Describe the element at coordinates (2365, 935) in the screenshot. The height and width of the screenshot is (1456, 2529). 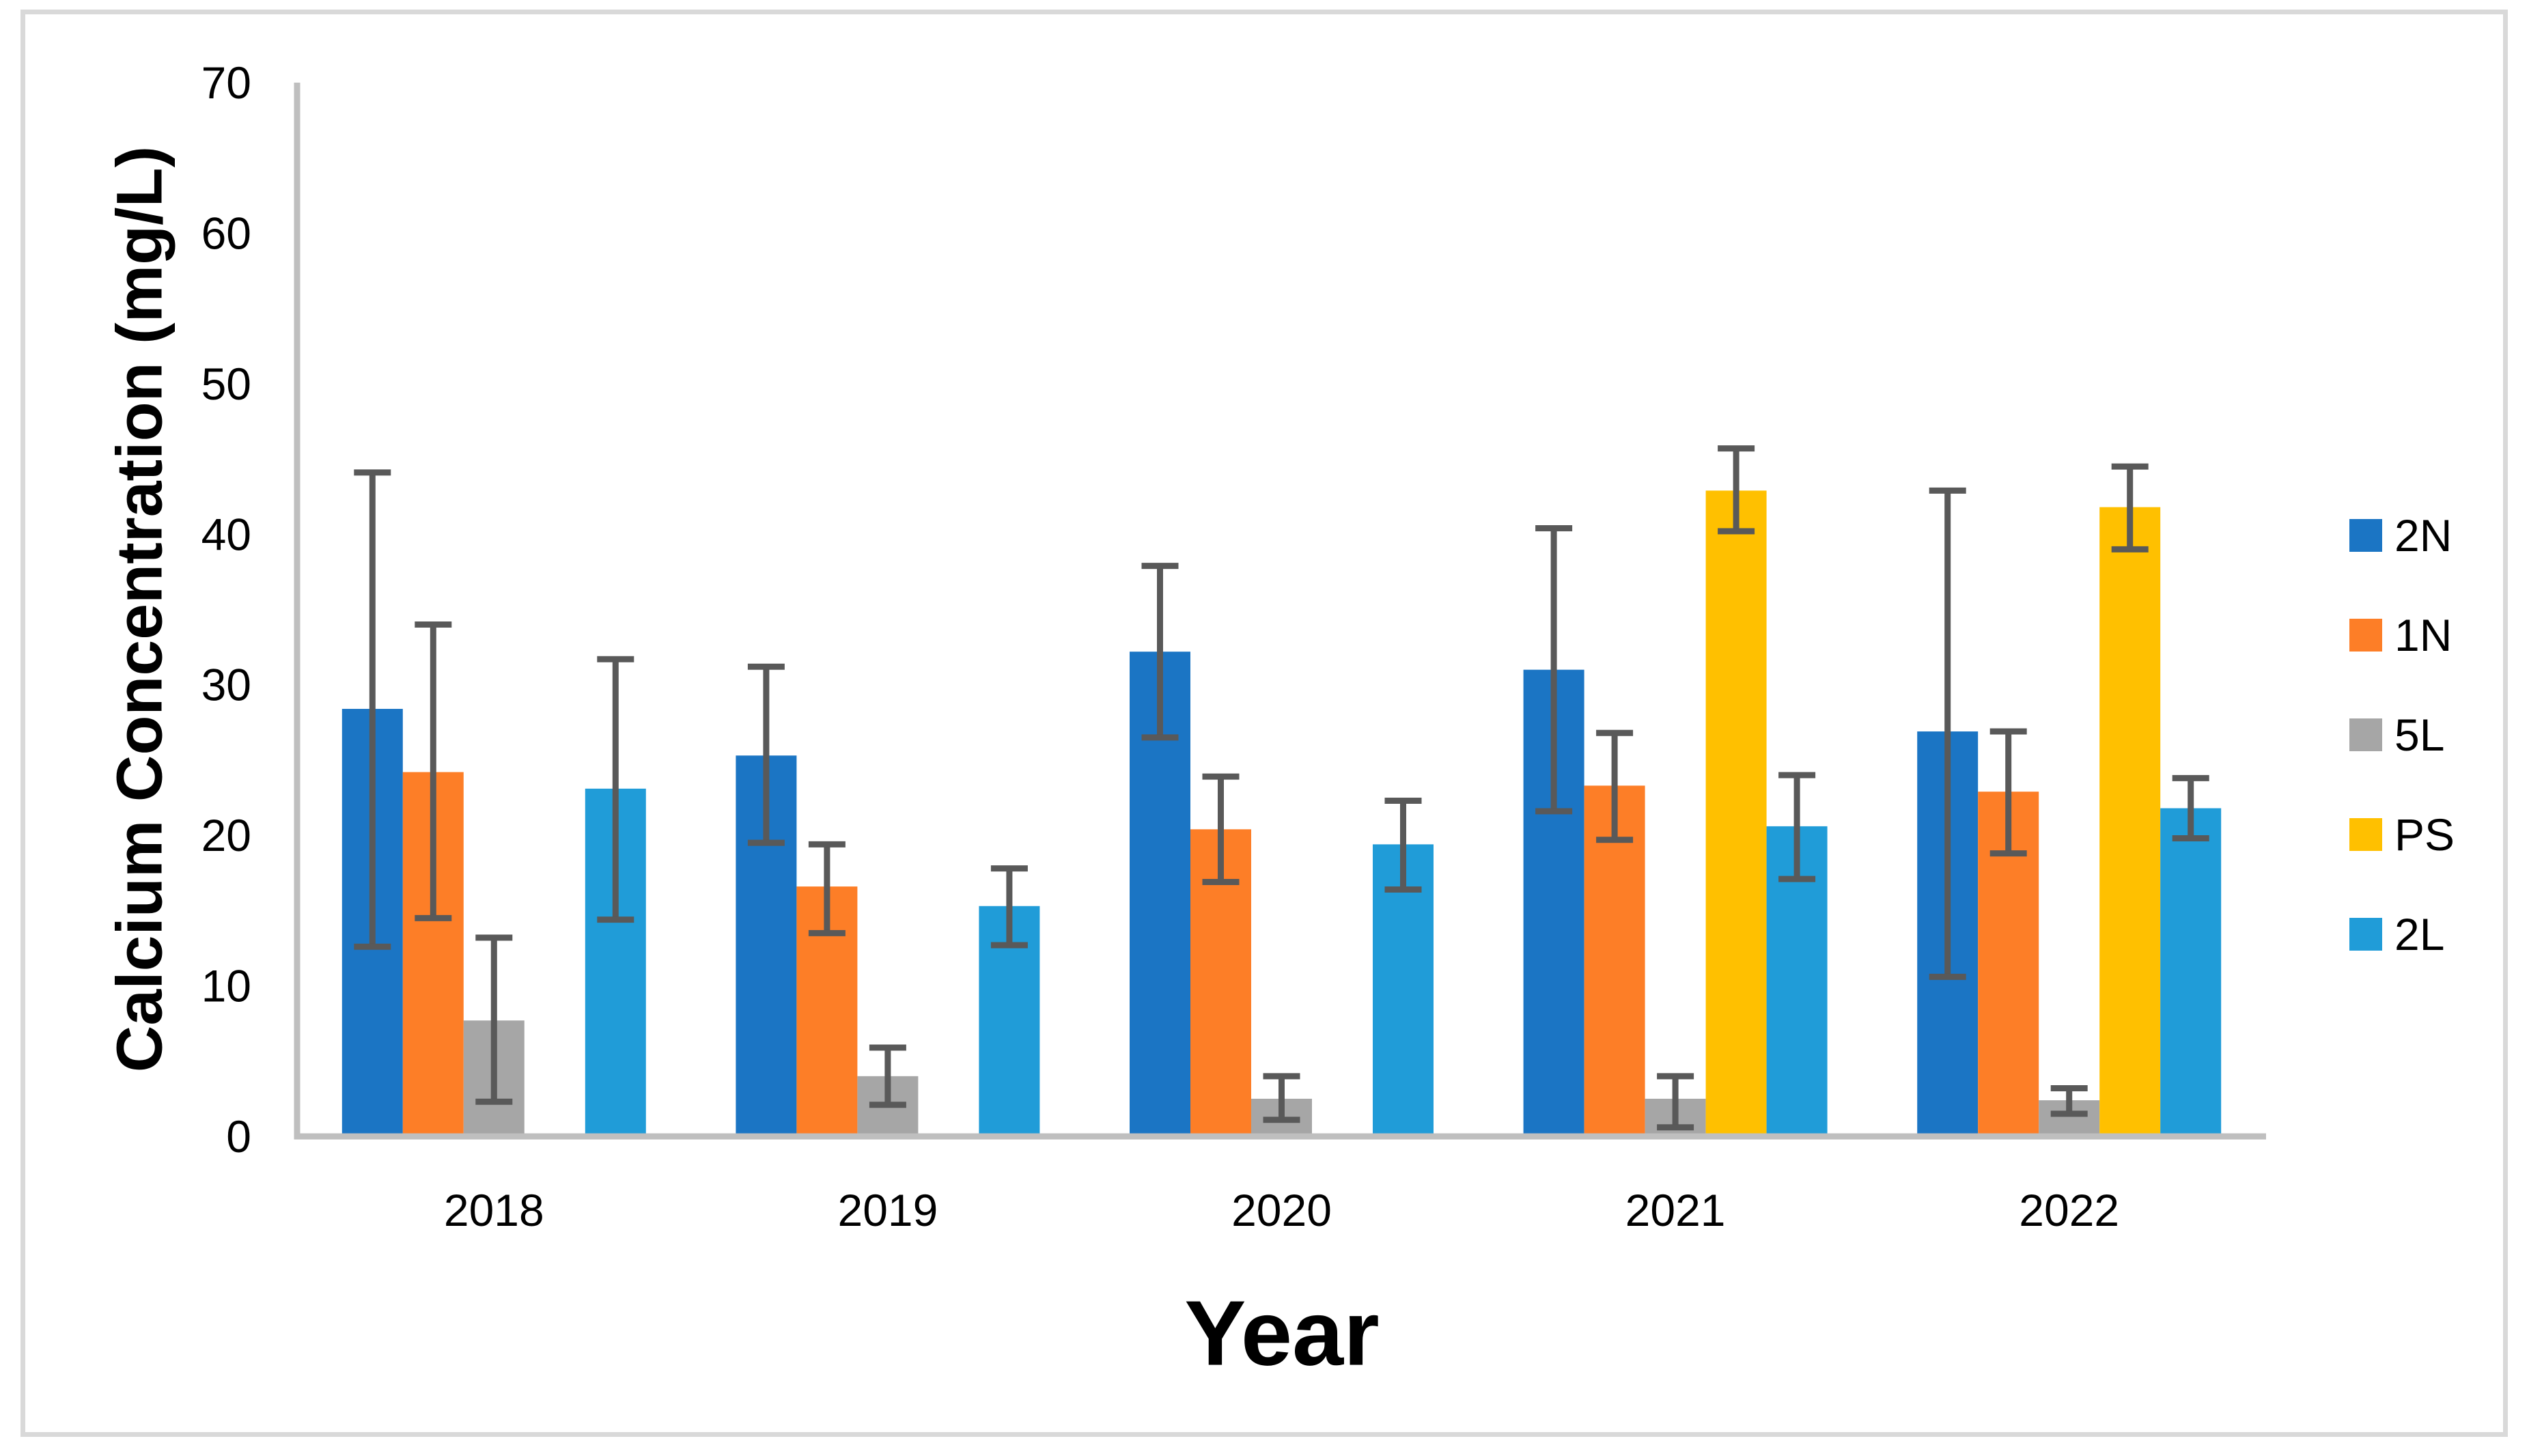
I see `legend-swatch-2L` at that location.